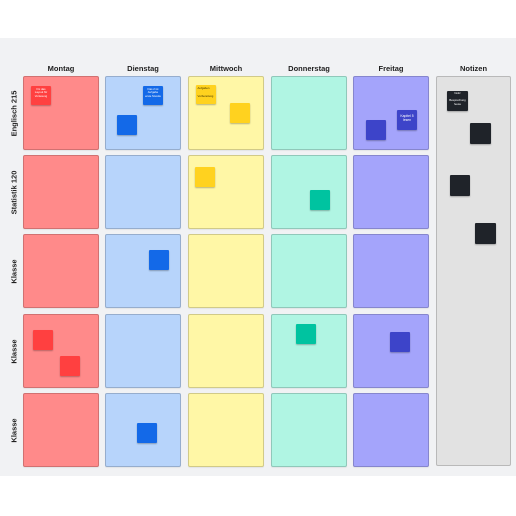 The height and width of the screenshot is (516, 516). I want to click on cell-friday-english, so click(391, 113).